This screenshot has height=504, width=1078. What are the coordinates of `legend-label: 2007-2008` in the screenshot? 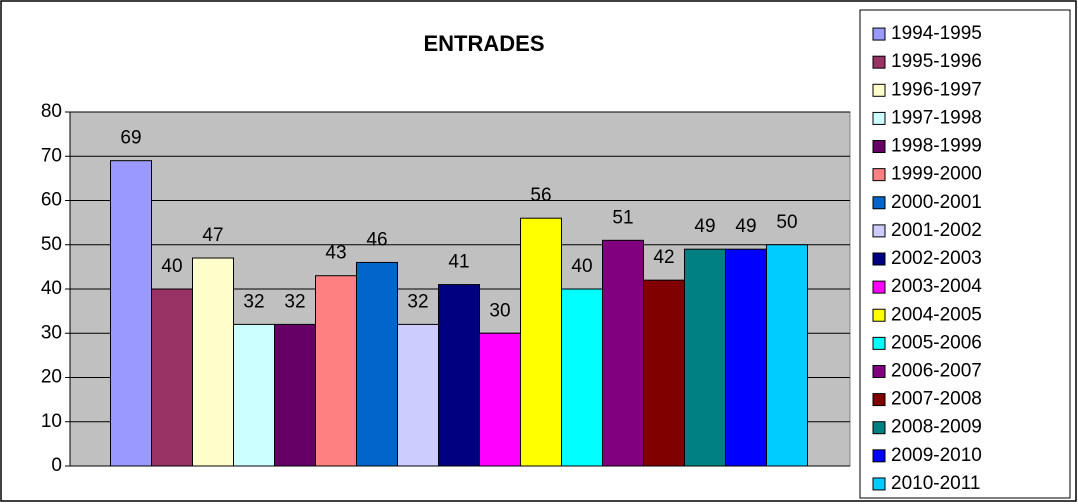 It's located at (936, 399).